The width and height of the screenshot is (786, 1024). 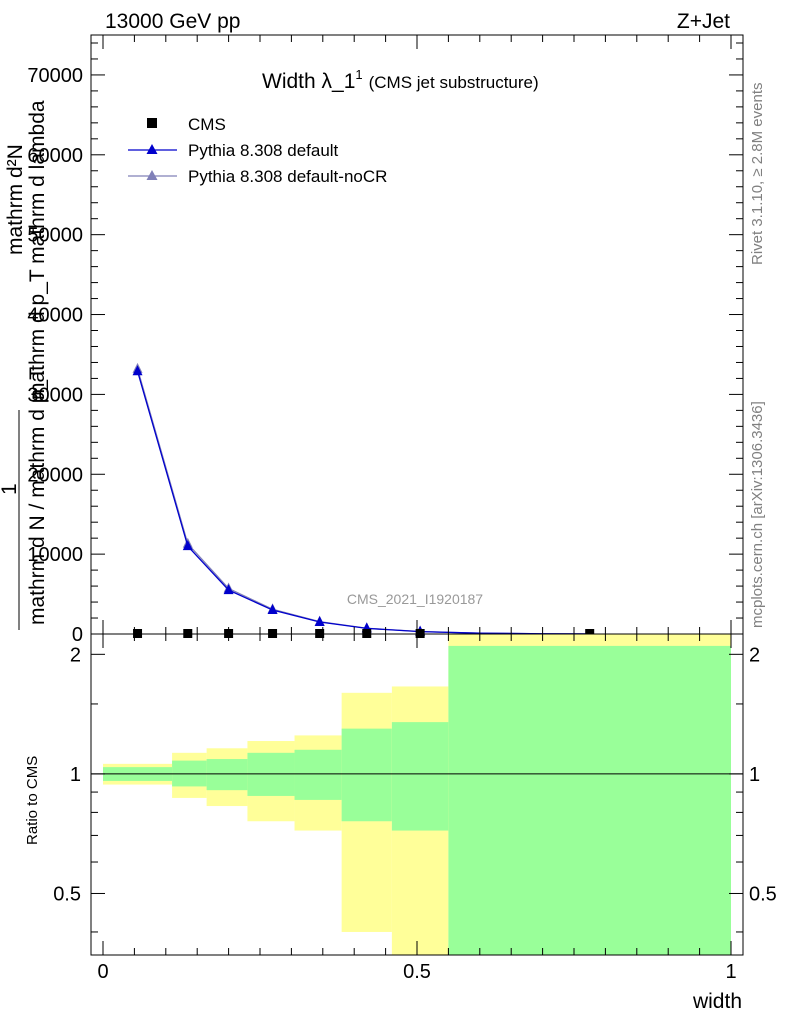 I want to click on ratio-ytick-label-right: 1, so click(x=754, y=775).